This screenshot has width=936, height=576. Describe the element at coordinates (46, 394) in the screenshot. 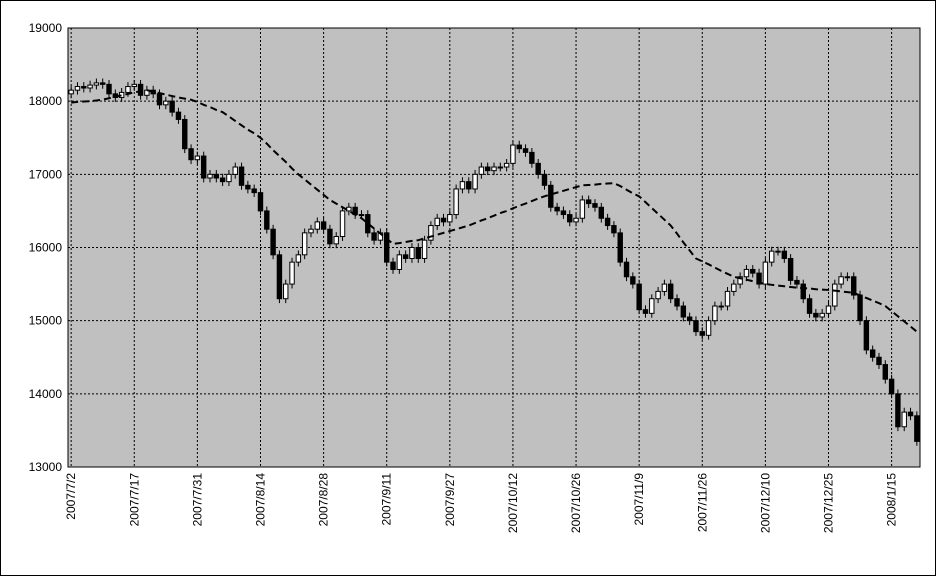

I see `y-tick-label: 14000` at that location.